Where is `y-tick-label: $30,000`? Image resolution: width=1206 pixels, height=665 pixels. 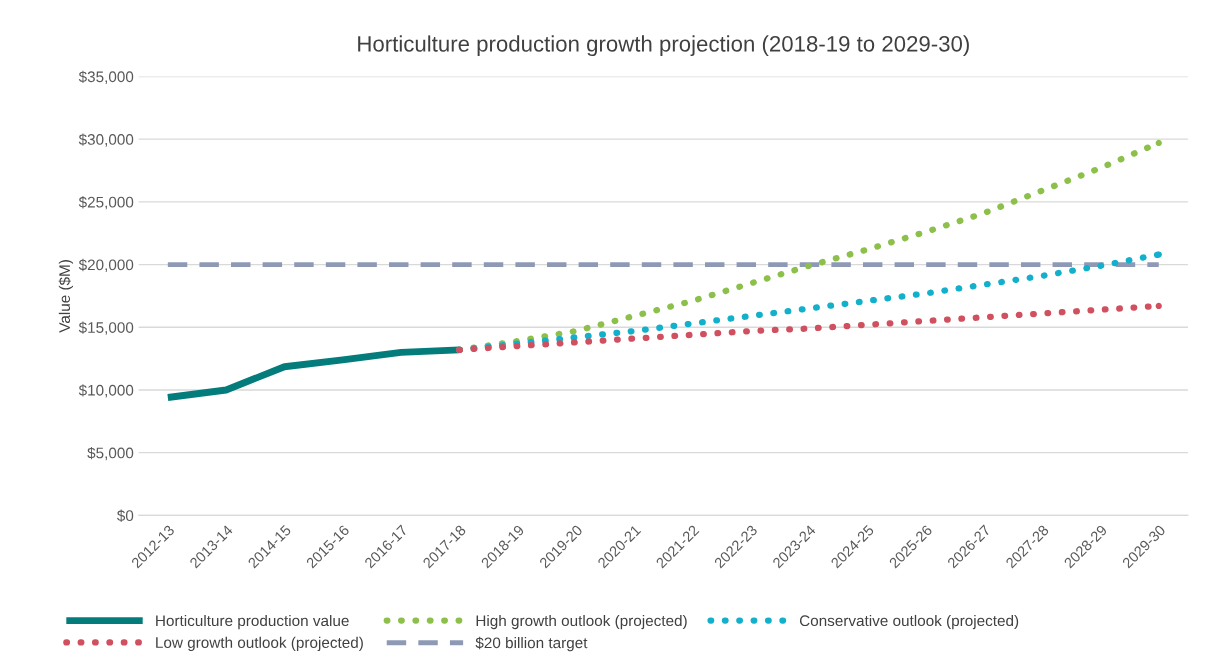
y-tick-label: $30,000 is located at coordinates (106, 140).